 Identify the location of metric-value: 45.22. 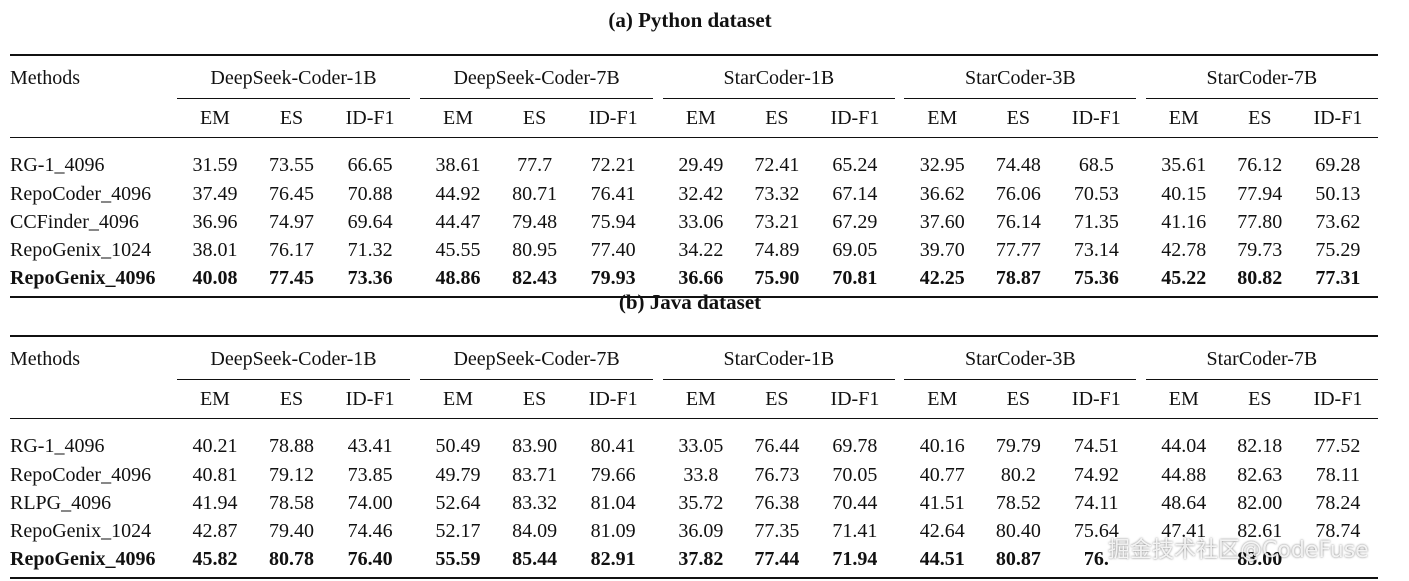
(1183, 281).